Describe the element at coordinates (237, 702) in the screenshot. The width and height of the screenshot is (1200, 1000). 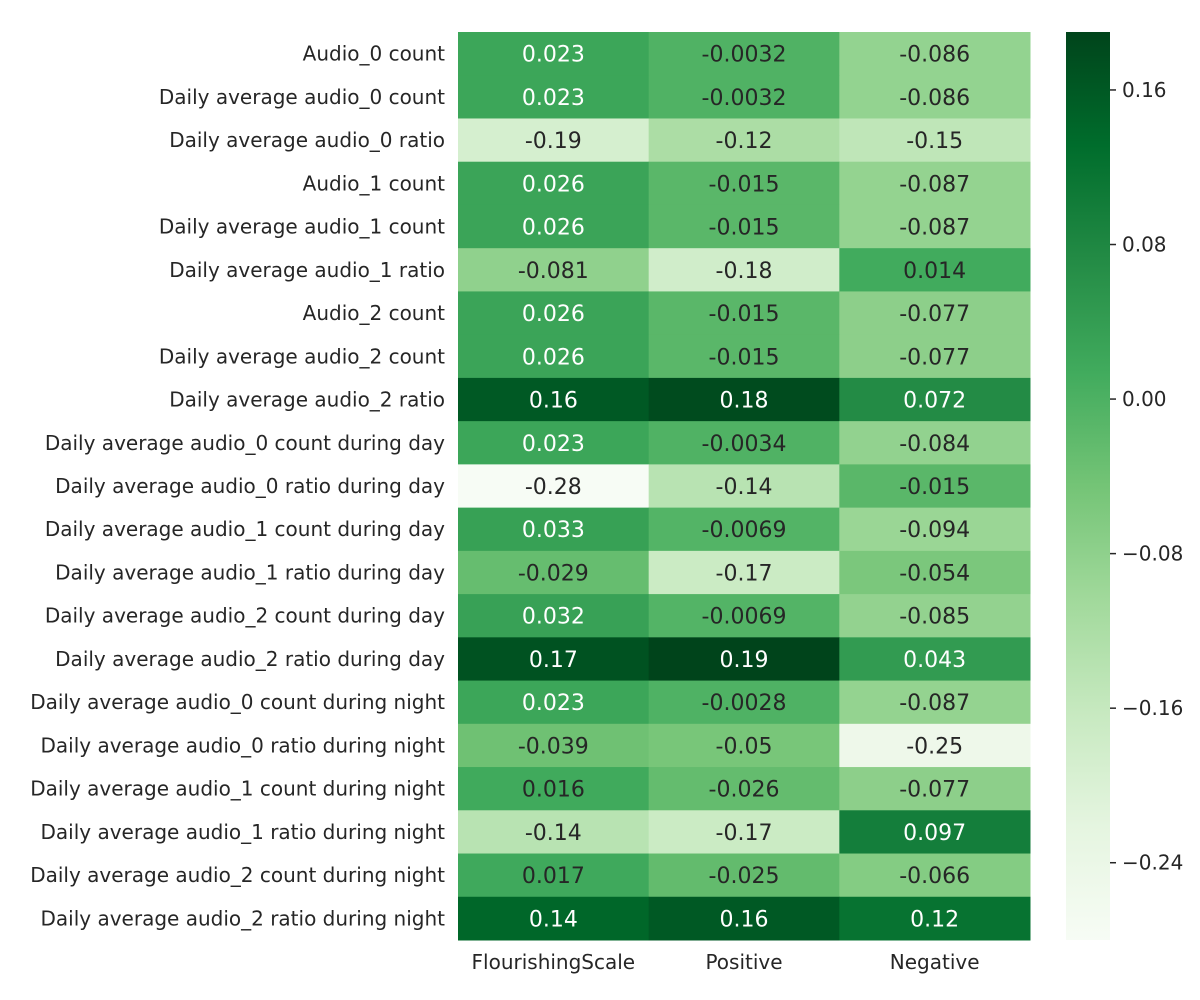
I see `row-label: Daily average audio_0 count during night` at that location.